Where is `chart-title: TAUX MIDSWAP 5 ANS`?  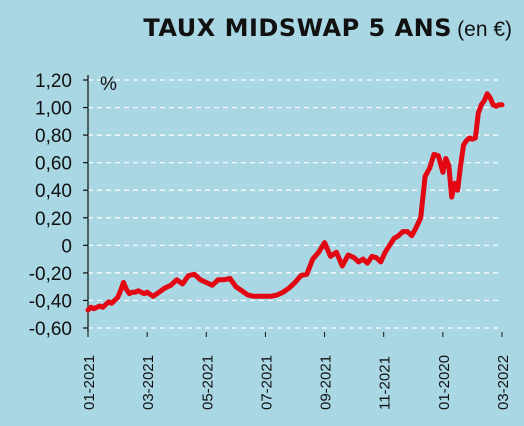
chart-title: TAUX MIDSWAP 5 ANS is located at coordinates (298, 28).